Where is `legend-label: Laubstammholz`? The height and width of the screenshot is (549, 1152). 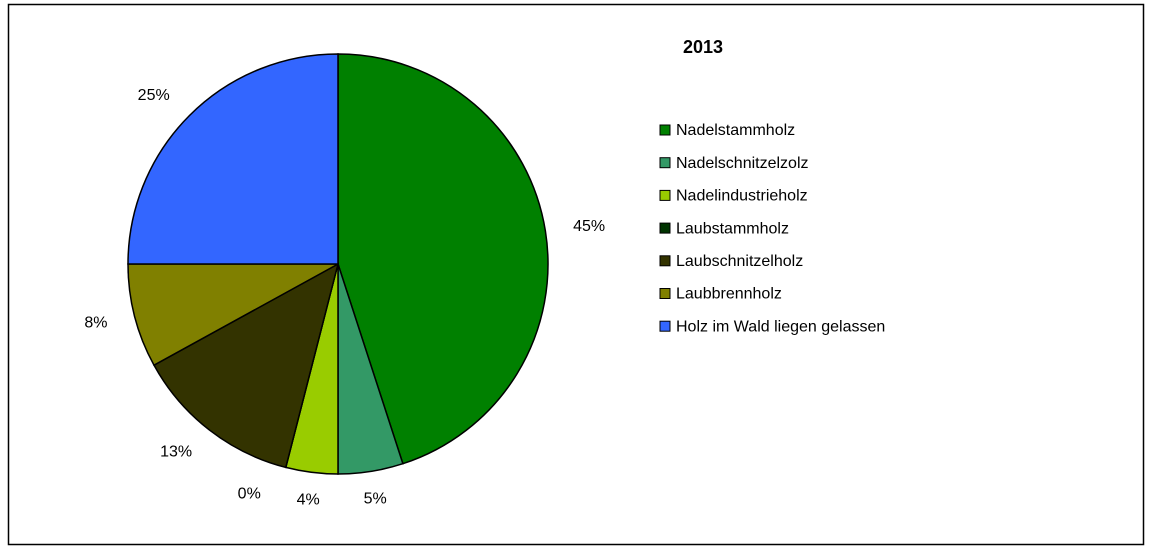
legend-label: Laubstammholz is located at coordinates (732, 228).